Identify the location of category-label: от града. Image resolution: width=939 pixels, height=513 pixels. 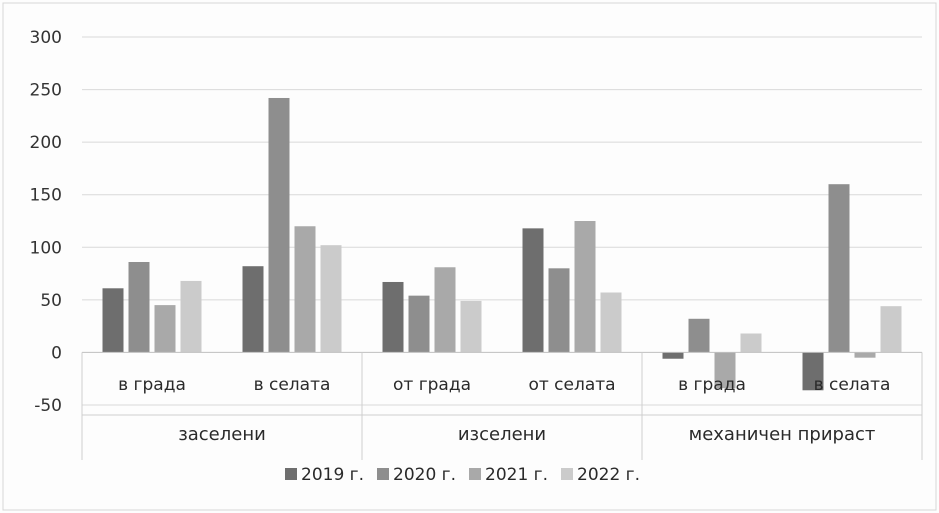
(432, 385).